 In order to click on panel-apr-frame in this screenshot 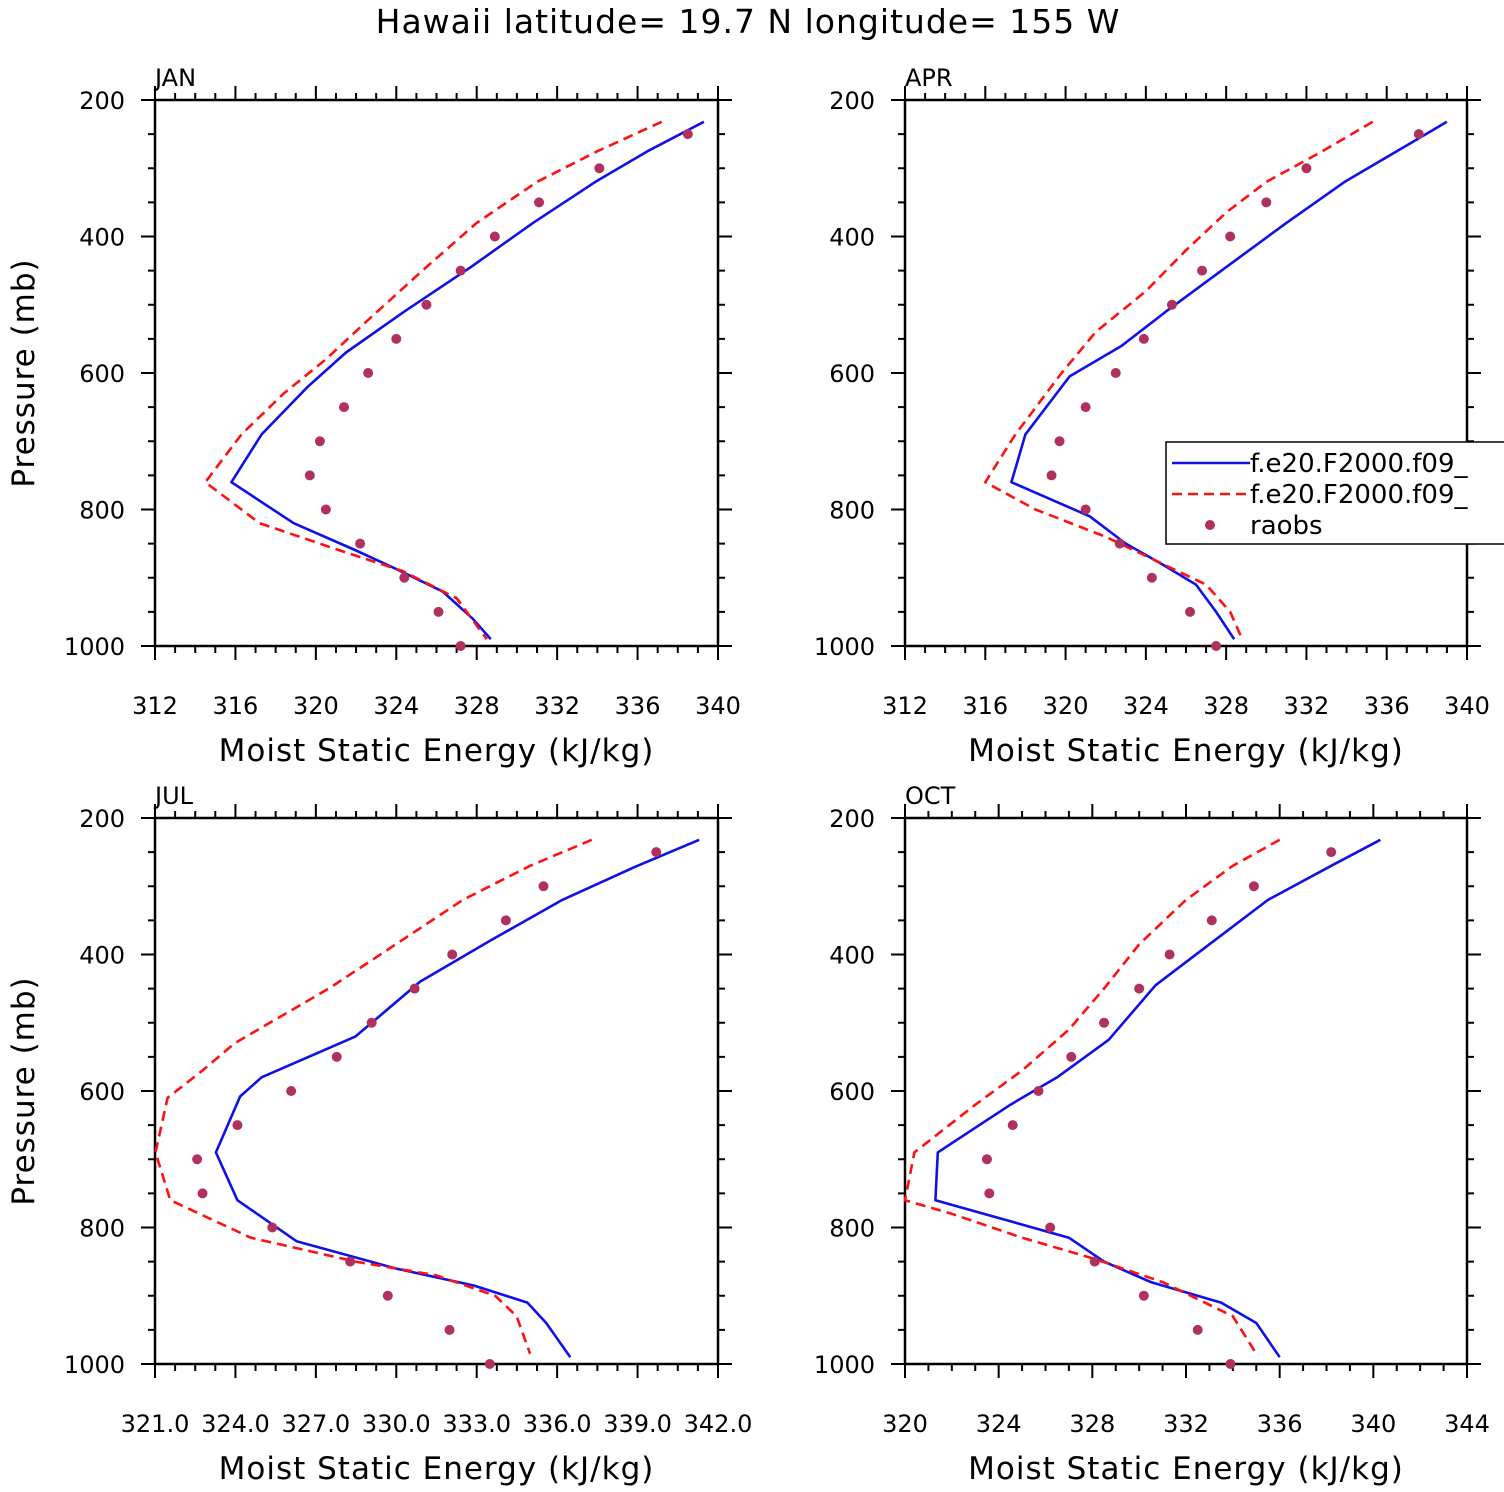, I will do `click(1186, 373)`.